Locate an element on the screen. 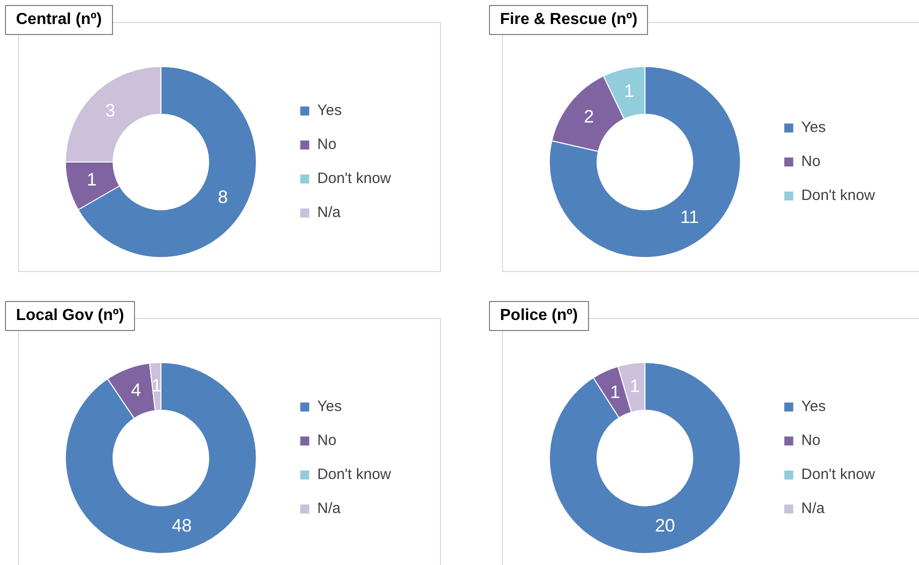  chart-title: Police (nº) is located at coordinates (539, 316).